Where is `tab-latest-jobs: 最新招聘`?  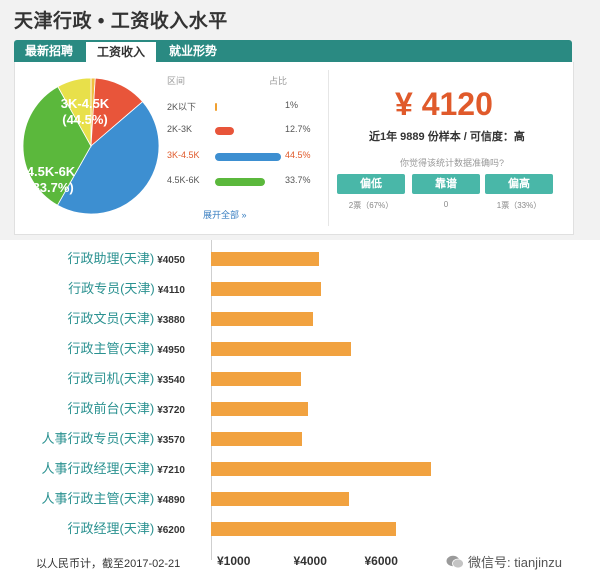
tab-latest-jobs: 最新招聘 is located at coordinates (48, 51).